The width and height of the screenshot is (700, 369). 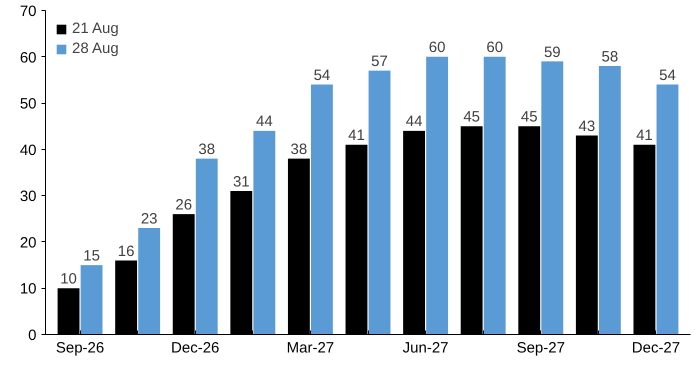 What do you see at coordinates (28, 243) in the screenshot?
I see `y-tick-label: 20` at bounding box center [28, 243].